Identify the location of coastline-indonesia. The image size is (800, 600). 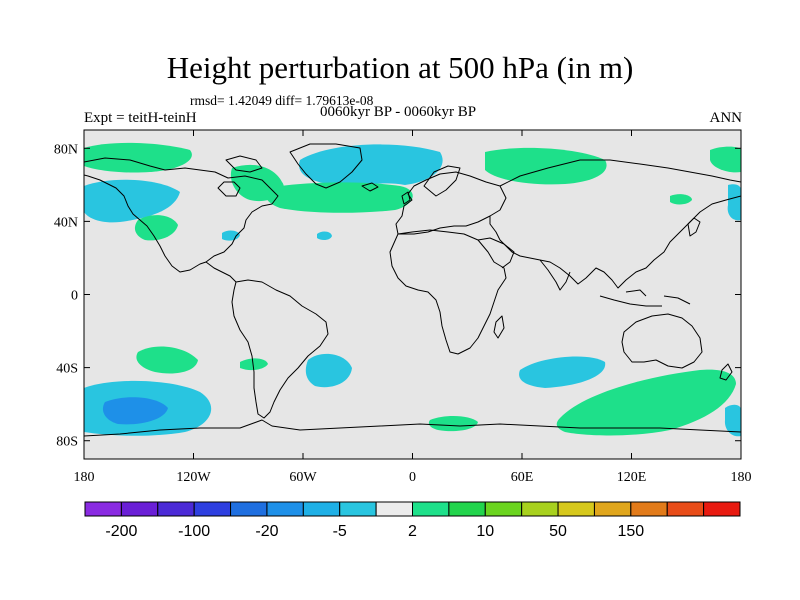
(645, 298).